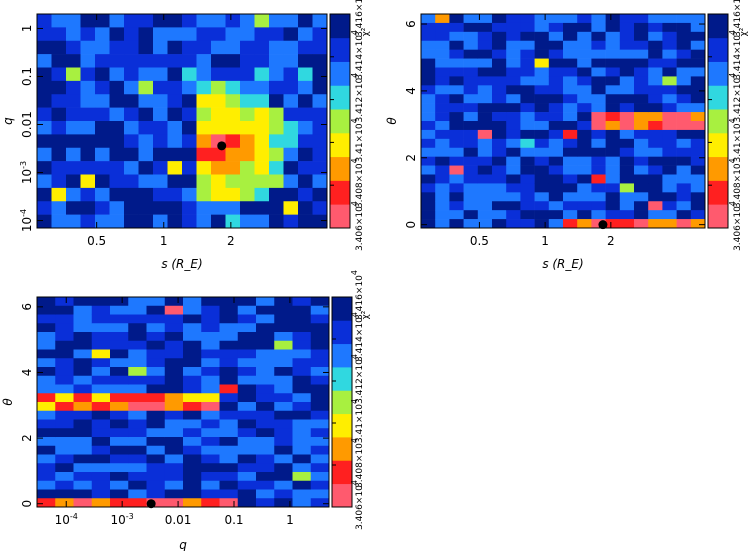 The height and width of the screenshot is (551, 754). I want to click on colorbar-tick-label: 3.414×104, so click(357, 337).